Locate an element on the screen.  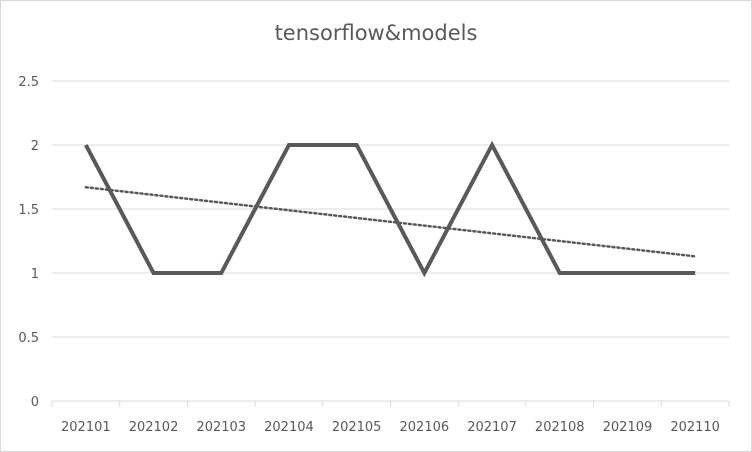
y-tick-label: 0.5 is located at coordinates (28, 338).